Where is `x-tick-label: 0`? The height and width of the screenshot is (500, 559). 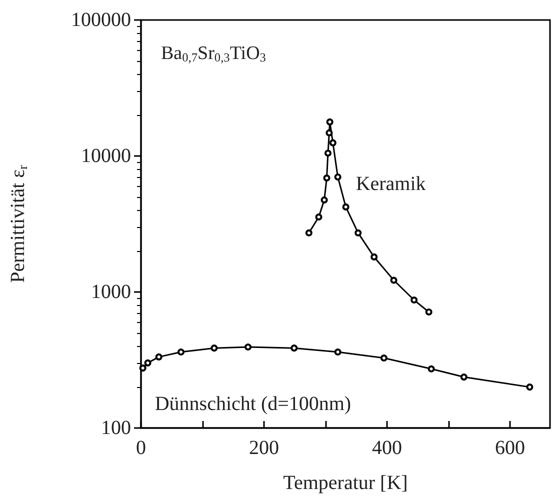
x-tick-label: 0 is located at coordinates (141, 448).